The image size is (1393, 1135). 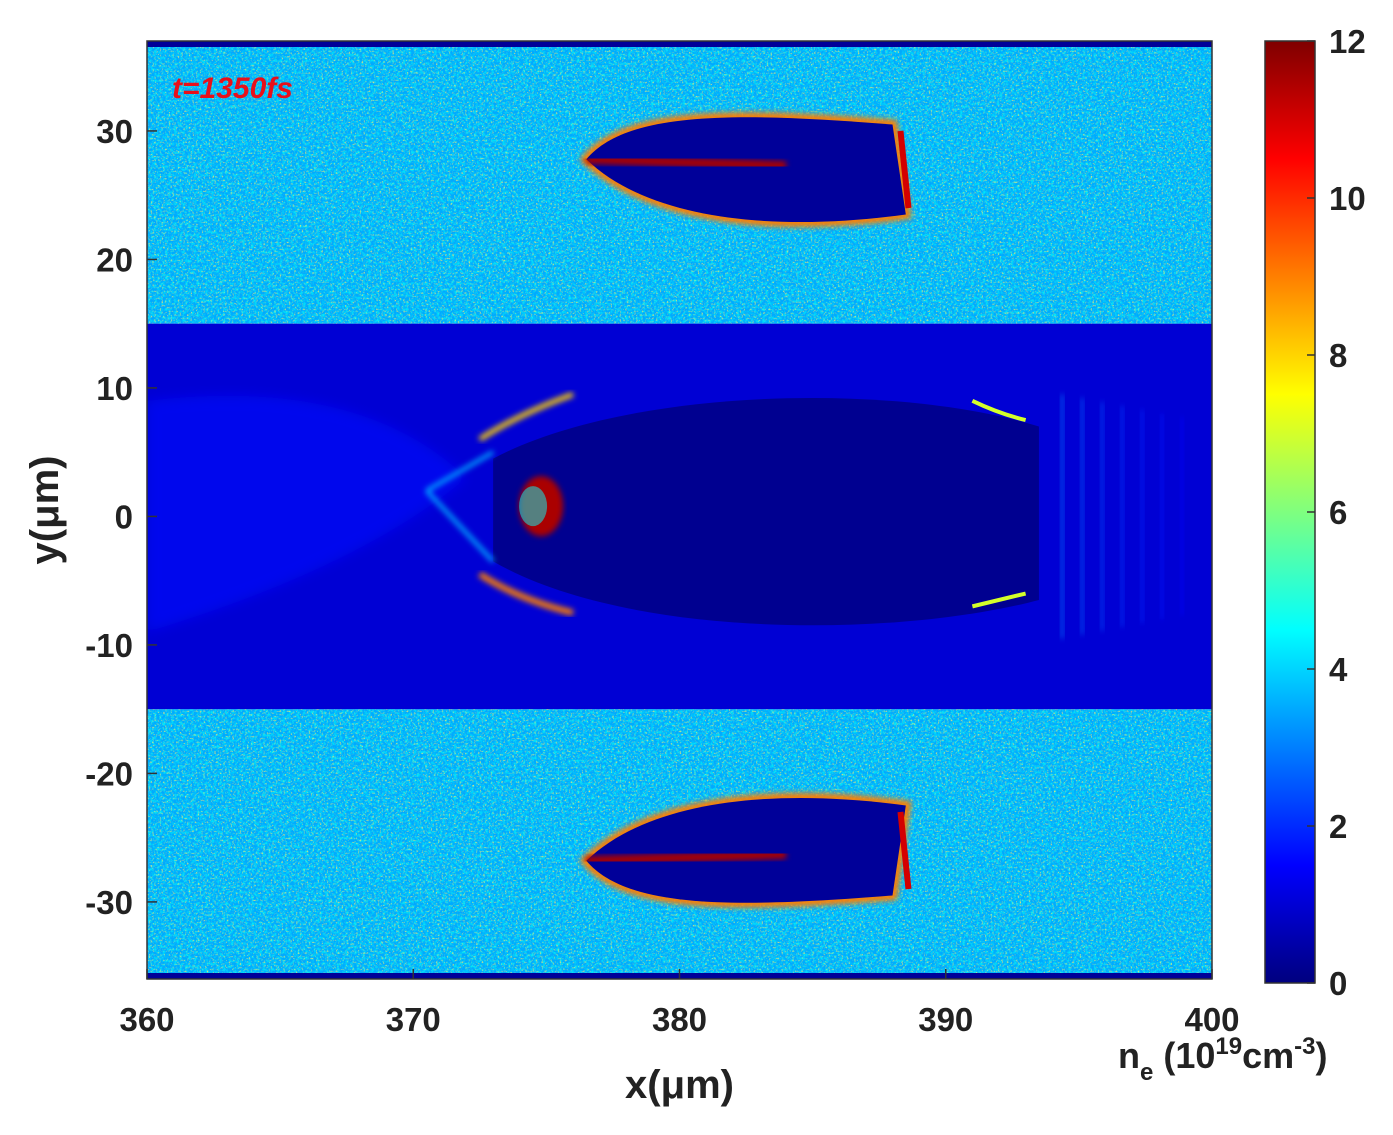 What do you see at coordinates (109, 902) in the screenshot?
I see `y-tick-label: -30` at bounding box center [109, 902].